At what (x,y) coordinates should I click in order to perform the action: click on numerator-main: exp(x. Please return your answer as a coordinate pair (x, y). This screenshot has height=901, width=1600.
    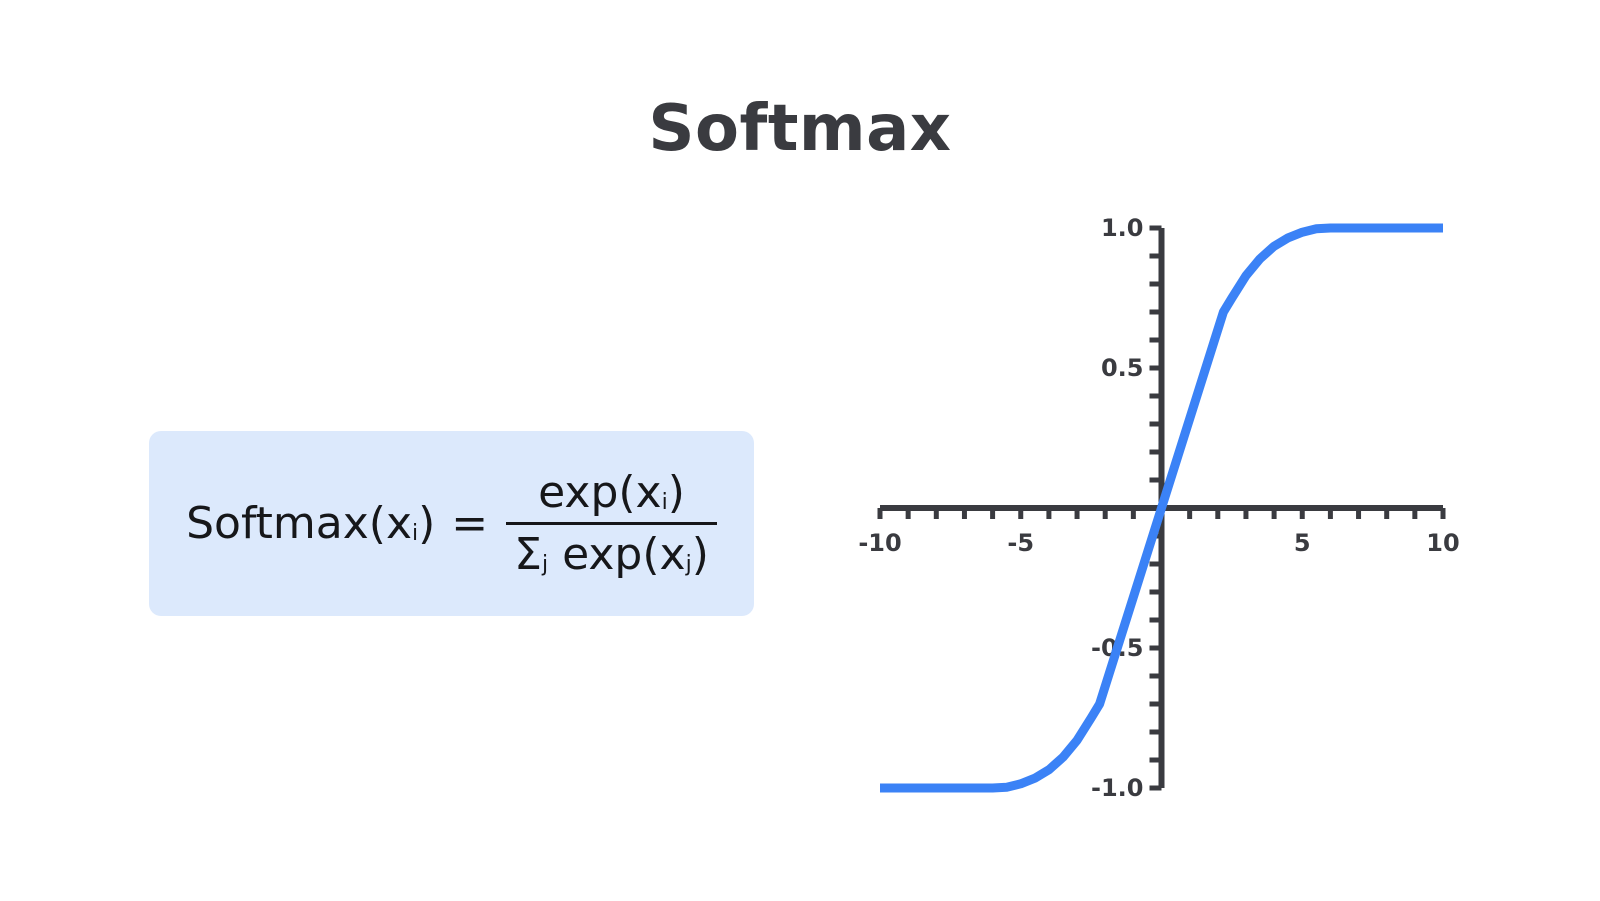
    Looking at the image, I should click on (600, 492).